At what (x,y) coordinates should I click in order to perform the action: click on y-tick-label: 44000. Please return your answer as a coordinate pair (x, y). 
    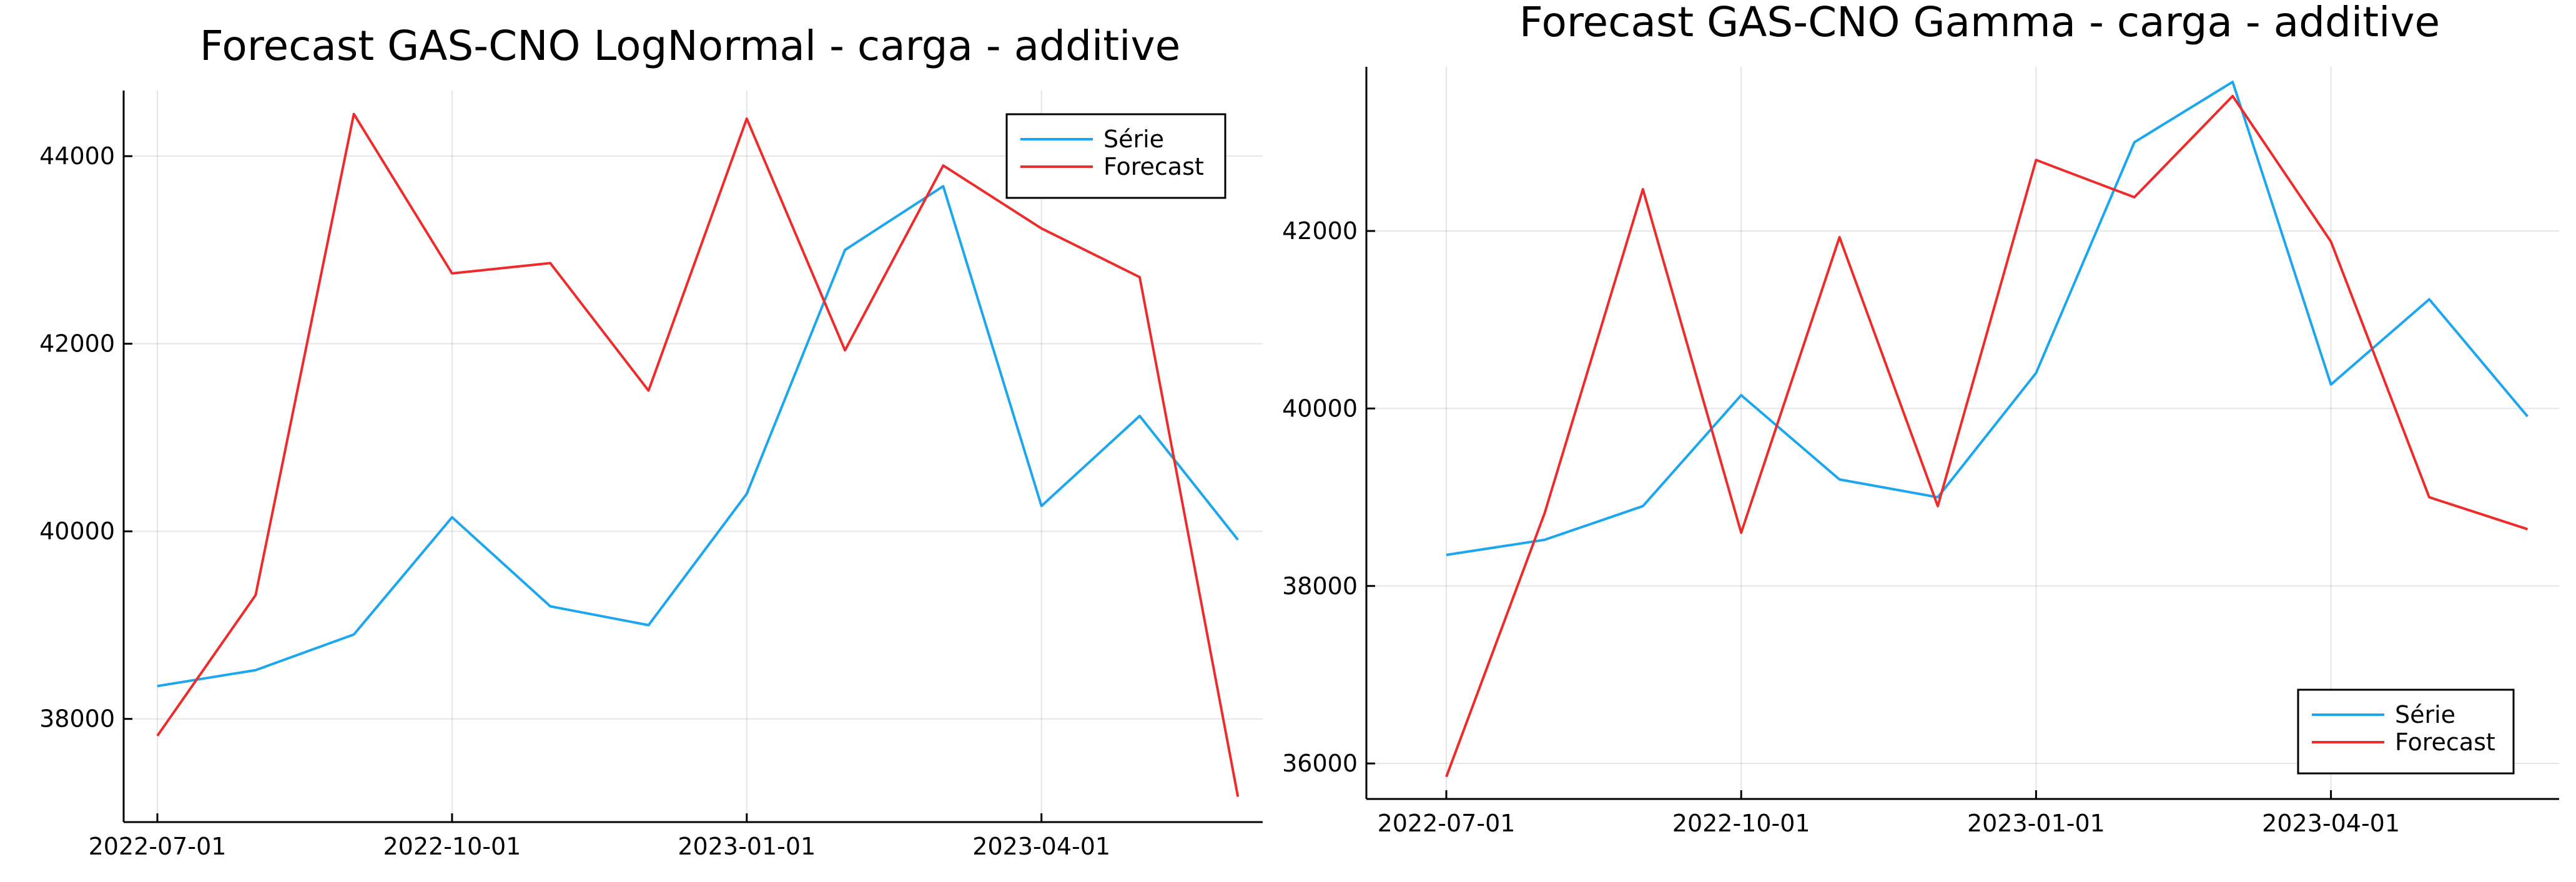
    Looking at the image, I should click on (77, 156).